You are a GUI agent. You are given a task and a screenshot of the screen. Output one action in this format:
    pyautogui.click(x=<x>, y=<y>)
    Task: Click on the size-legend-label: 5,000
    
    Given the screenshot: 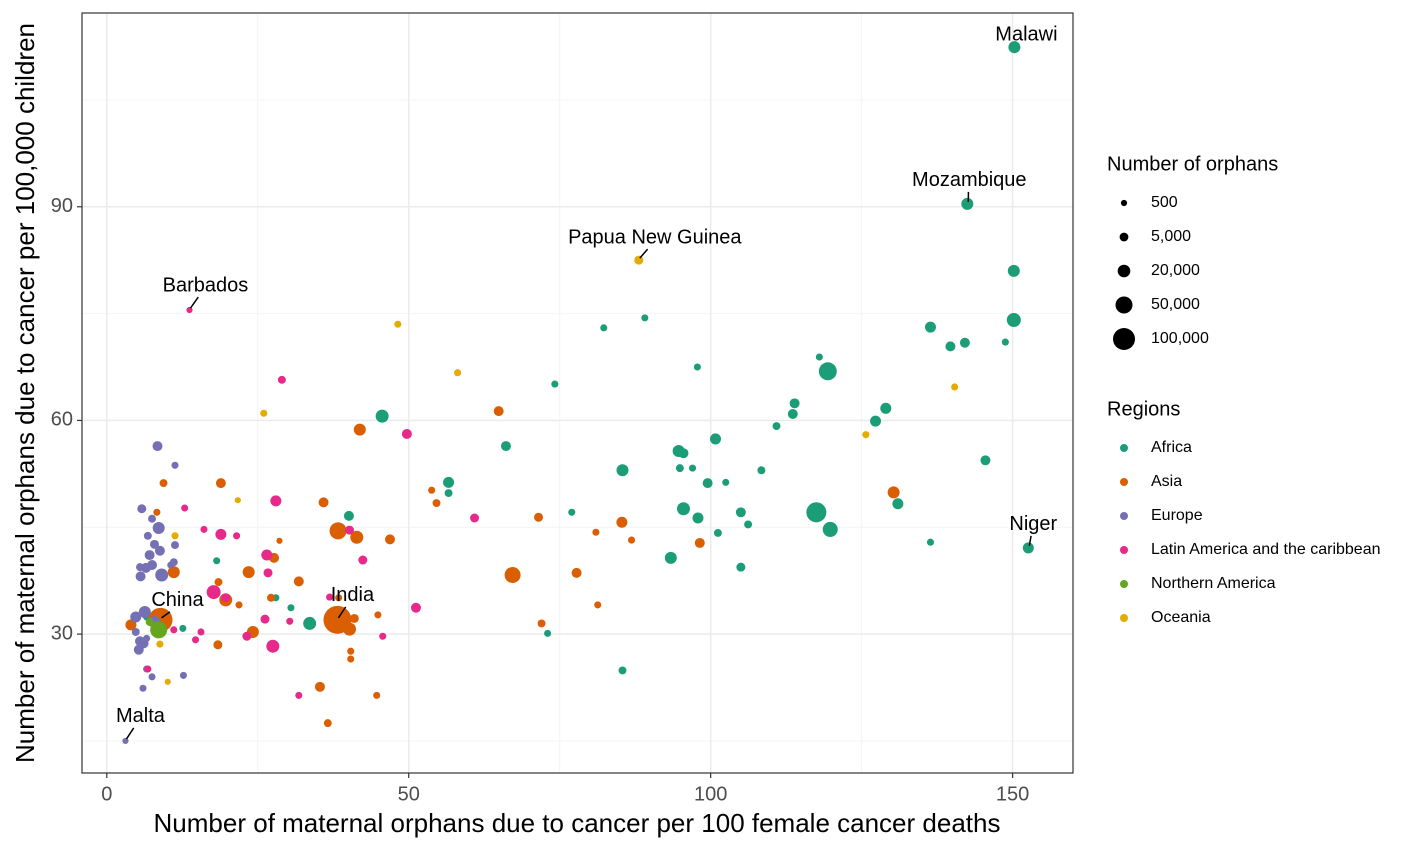 What is the action you would take?
    pyautogui.click(x=1171, y=236)
    